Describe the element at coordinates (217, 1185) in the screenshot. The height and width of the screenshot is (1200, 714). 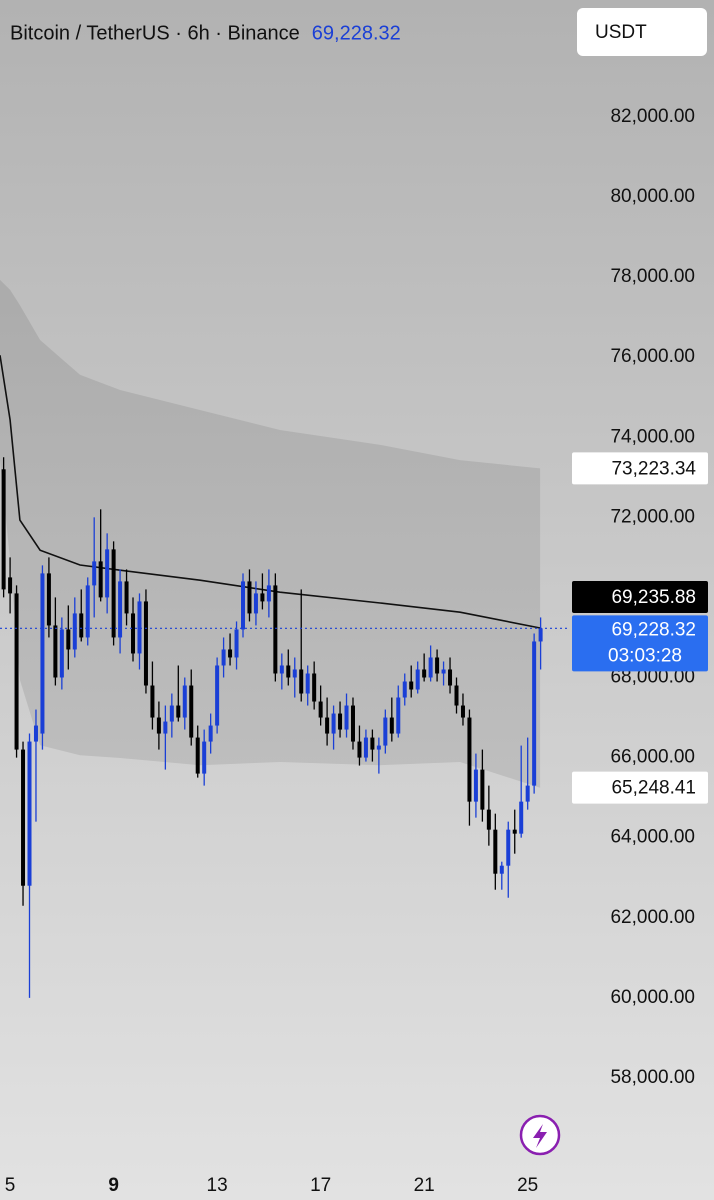
I see `x-tick-label: 13` at that location.